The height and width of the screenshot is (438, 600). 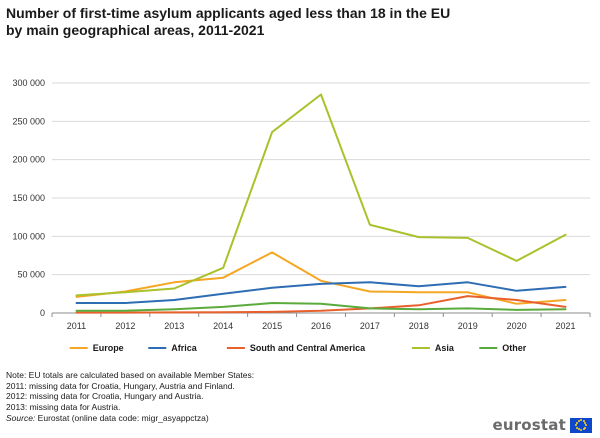 I want to click on series-line-other, so click(x=321, y=307).